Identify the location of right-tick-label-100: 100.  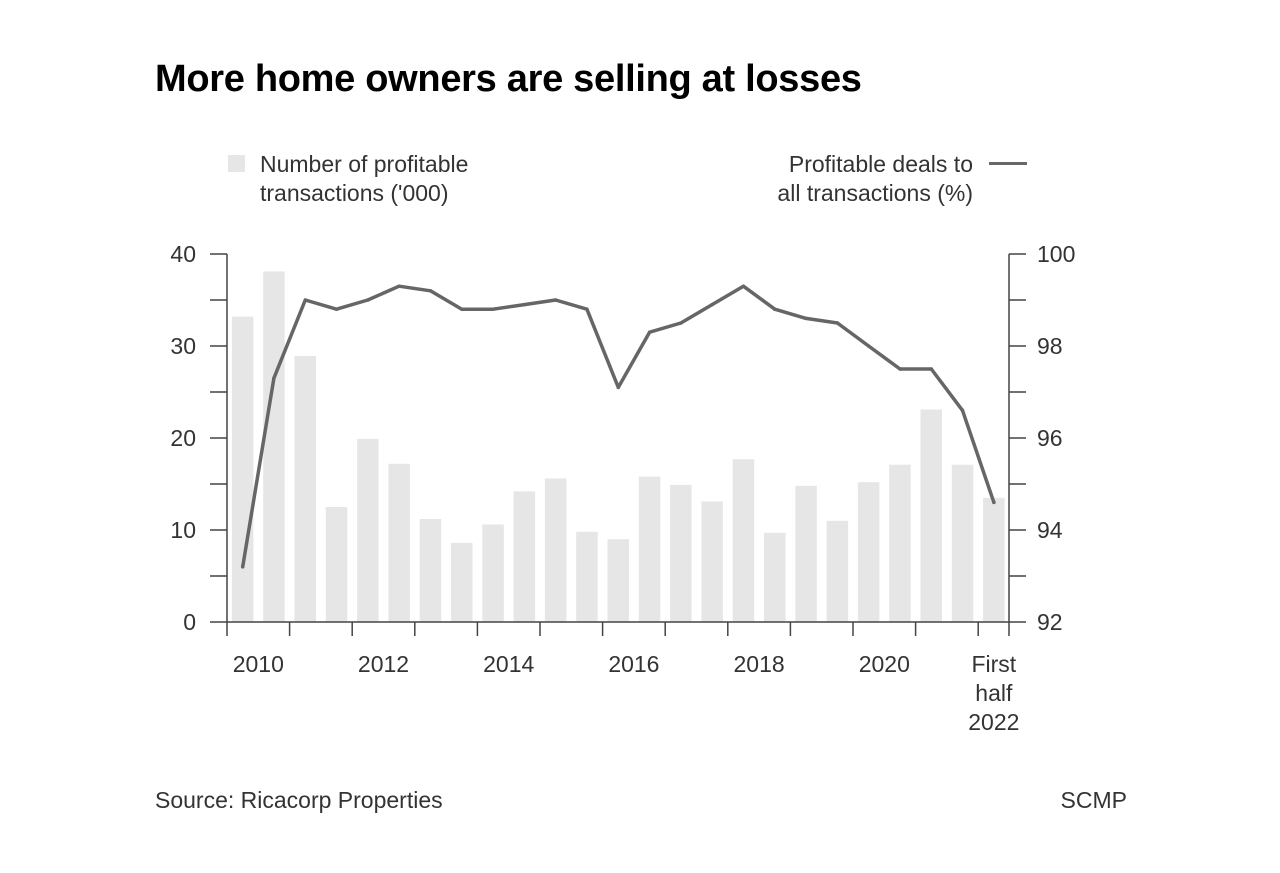
(1056, 254).